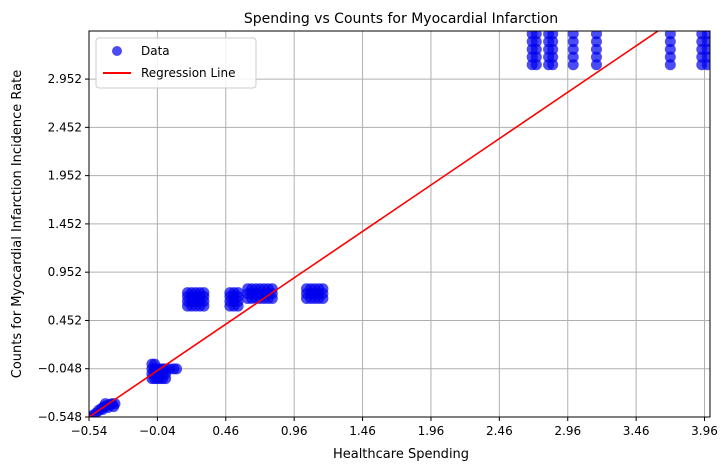  I want to click on legend-regression-label: Regression Line, so click(188, 73).